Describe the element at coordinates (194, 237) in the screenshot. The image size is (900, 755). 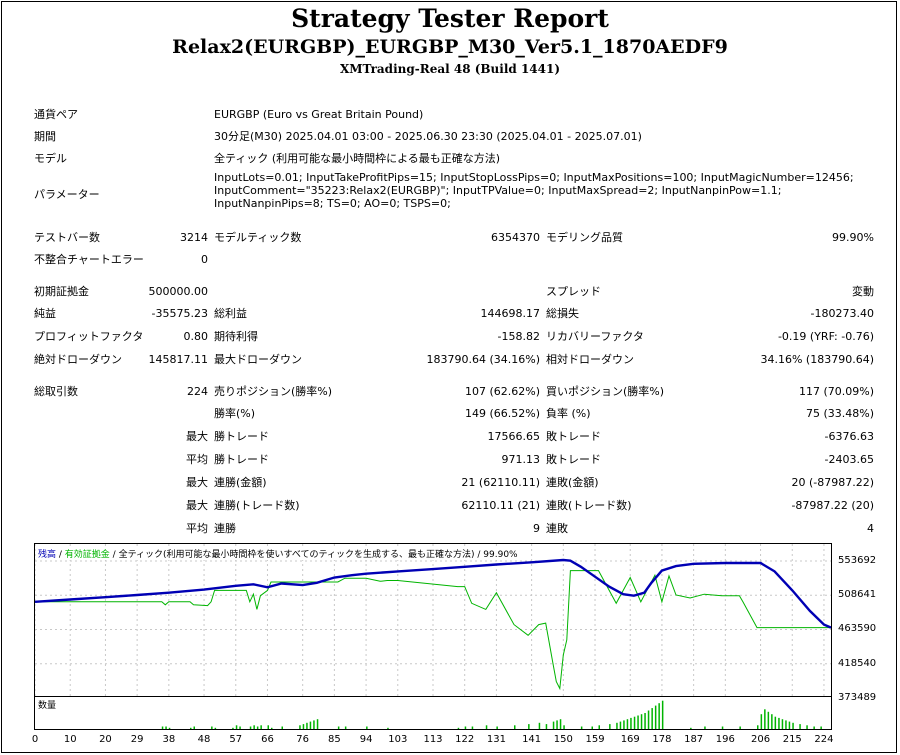
I see `bars-value: 3214` at that location.